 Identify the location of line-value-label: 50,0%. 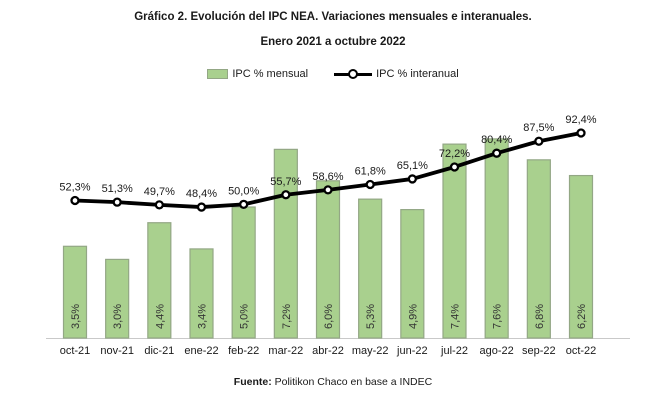
(243, 191).